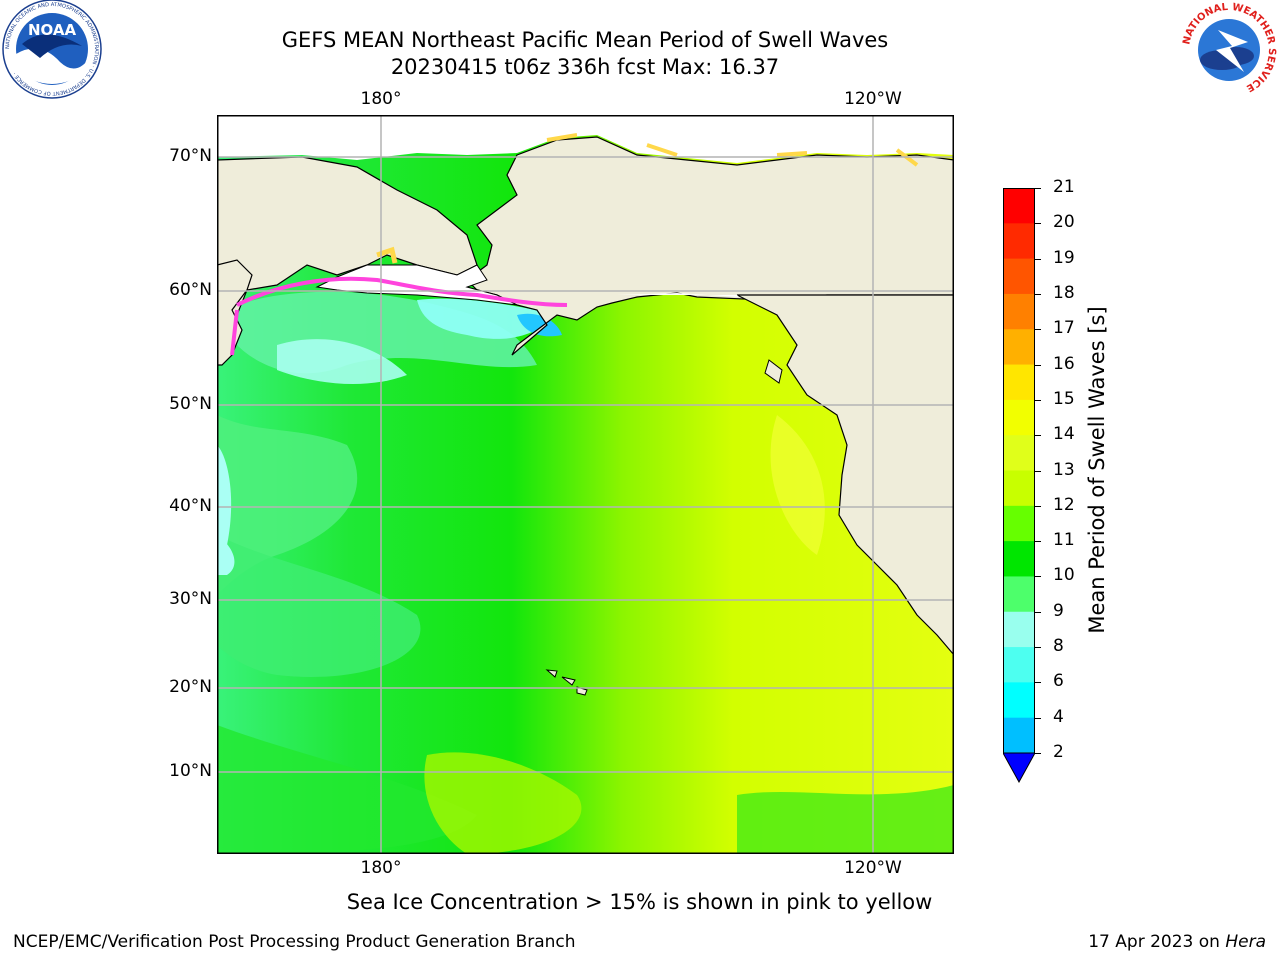  Describe the element at coordinates (1157, 942) in the screenshot. I see `footer-date: 17 Apr 2023 on` at that location.